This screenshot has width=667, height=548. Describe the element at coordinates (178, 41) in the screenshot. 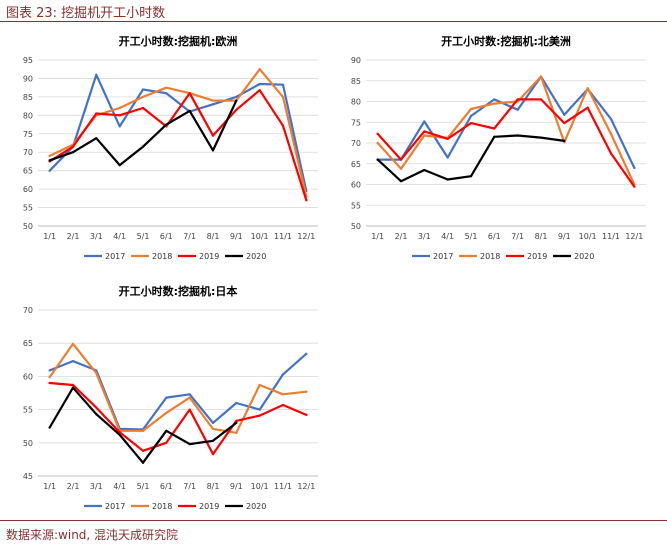

I see `chart-title: 开工小时数:挖掘机:欧洲` at that location.